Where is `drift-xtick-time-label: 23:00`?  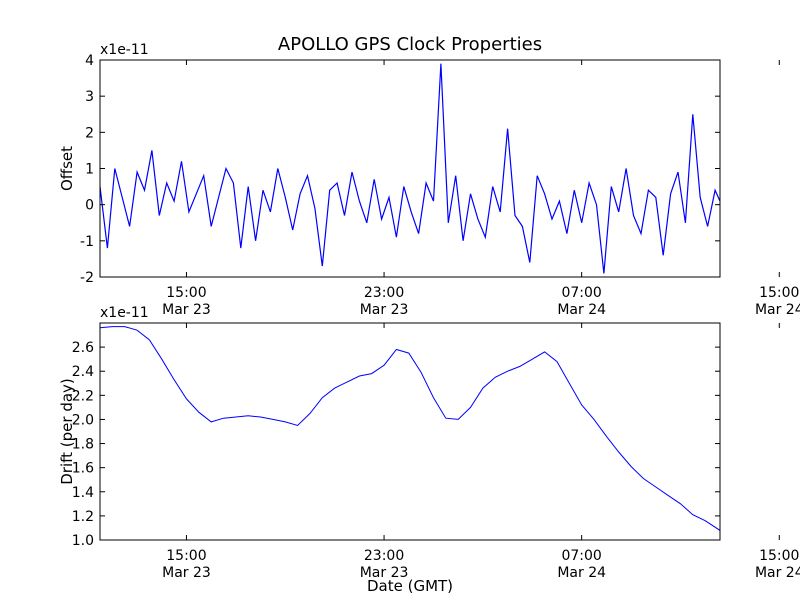 drift-xtick-time-label: 23:00 is located at coordinates (384, 556).